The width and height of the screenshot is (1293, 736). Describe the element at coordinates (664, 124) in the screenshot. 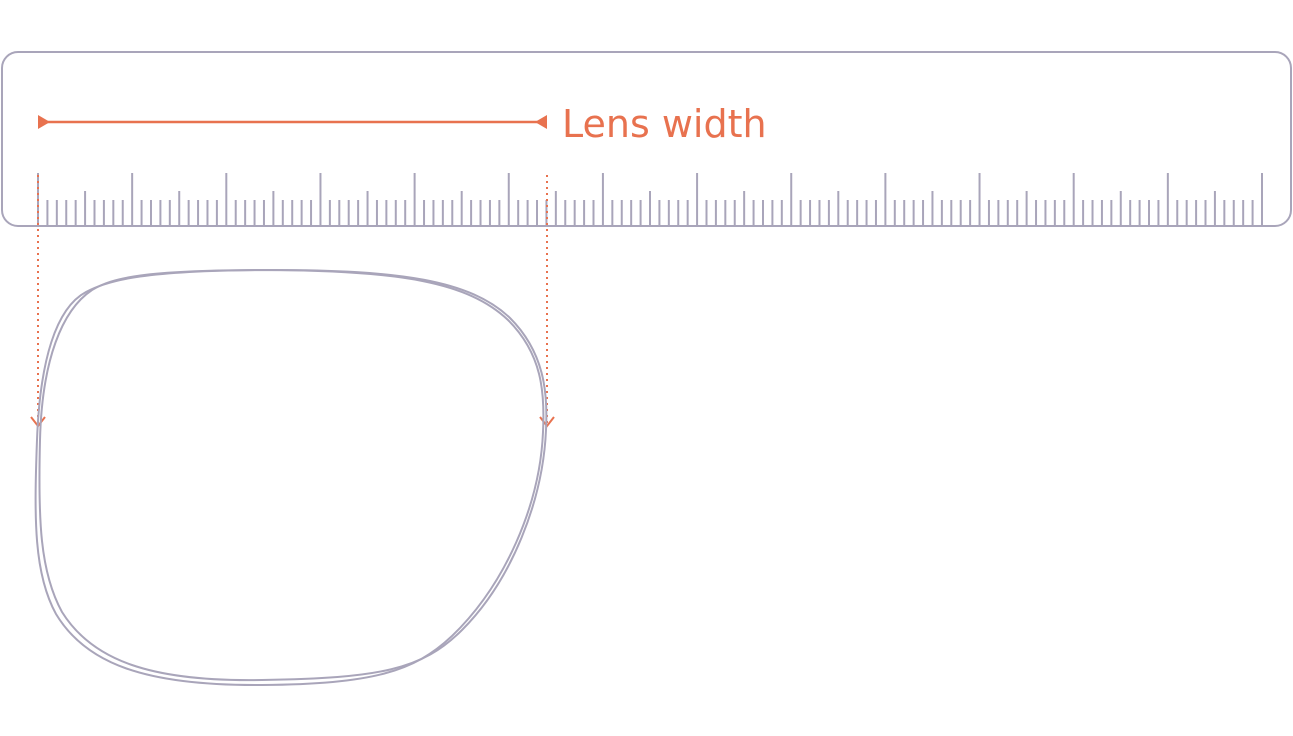

I see `measure-label: Lens width` at that location.